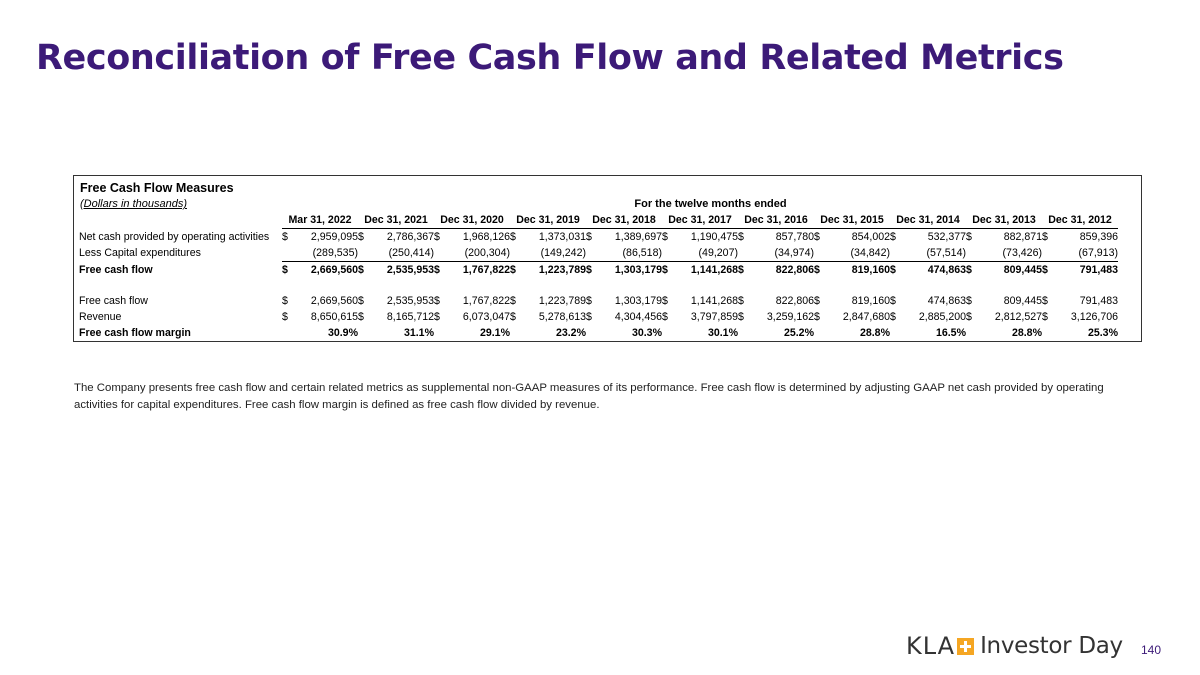  I want to click on table-cell: $819,160, so click(852, 301).